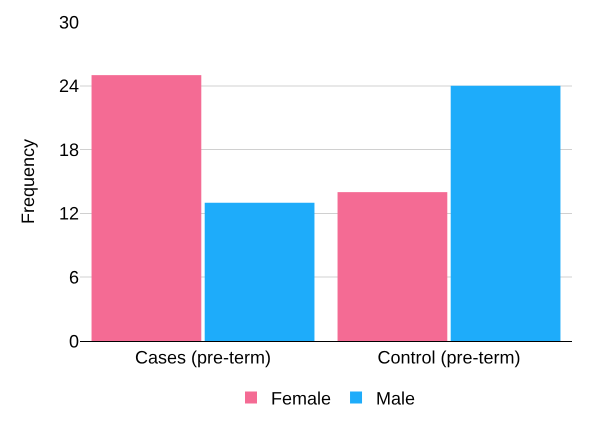 The image size is (592, 428). I want to click on y-axis-title: Frequency, so click(28, 181).